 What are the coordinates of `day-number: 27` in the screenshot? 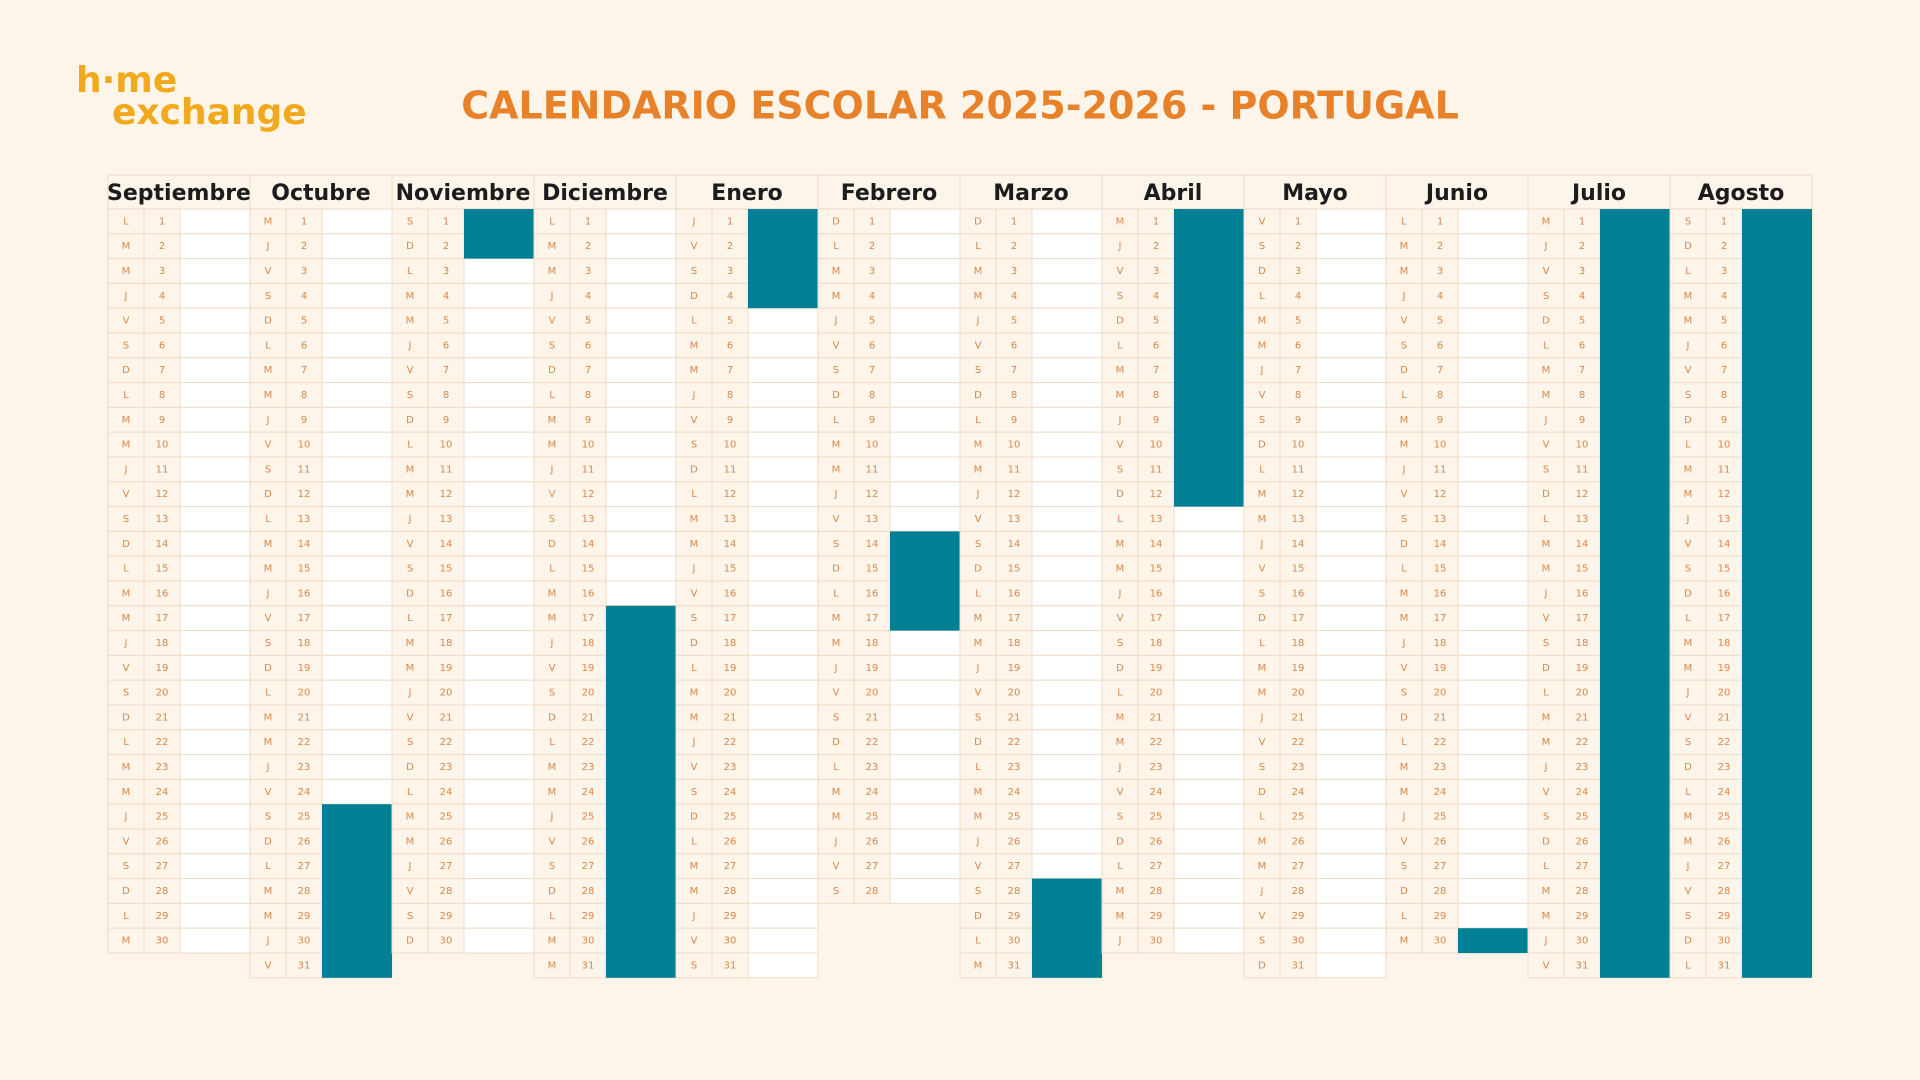 It's located at (588, 866).